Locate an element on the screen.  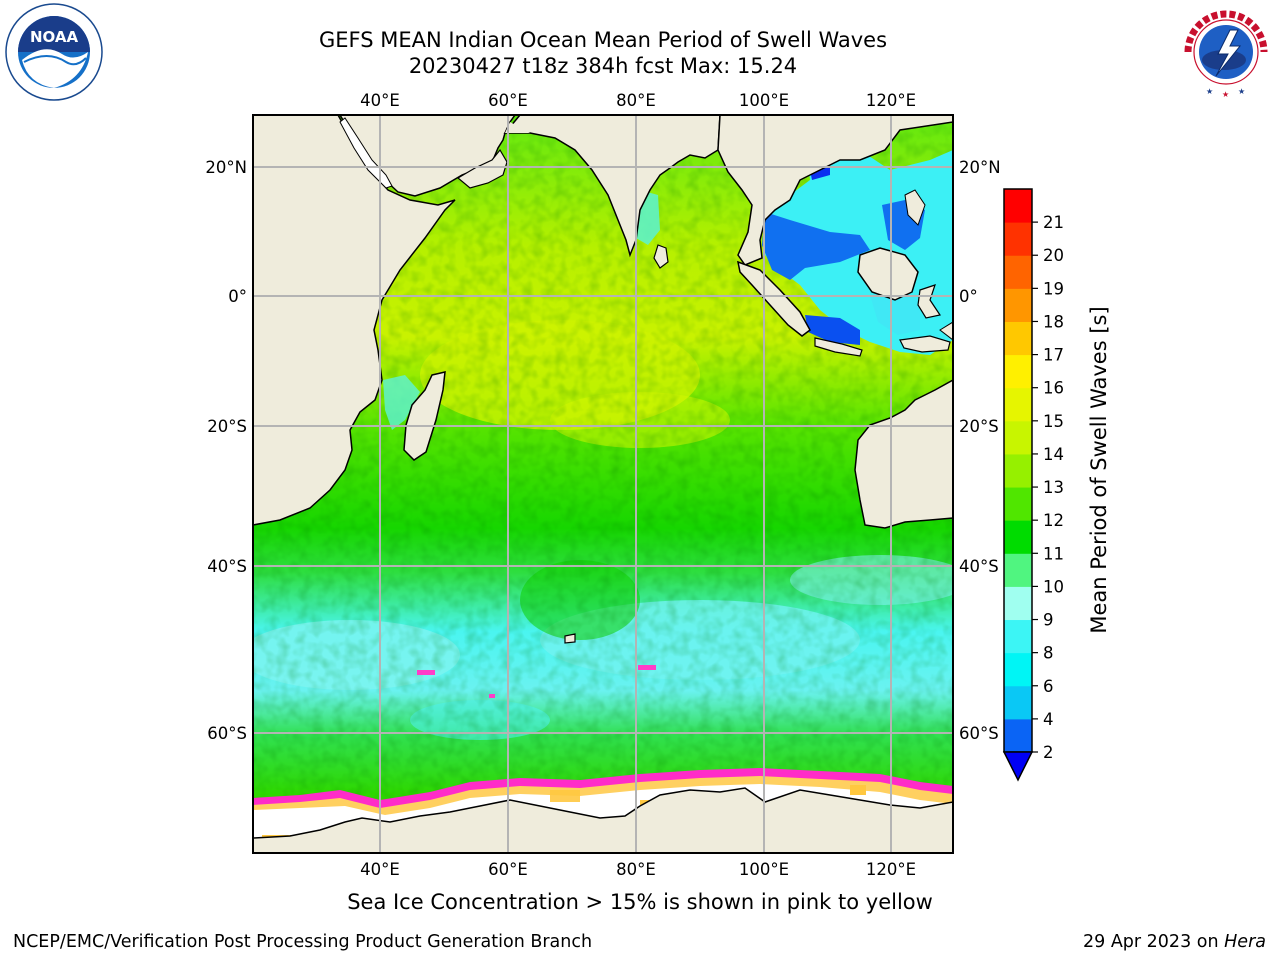
lon-tick-bottom: 60°E is located at coordinates (508, 869).